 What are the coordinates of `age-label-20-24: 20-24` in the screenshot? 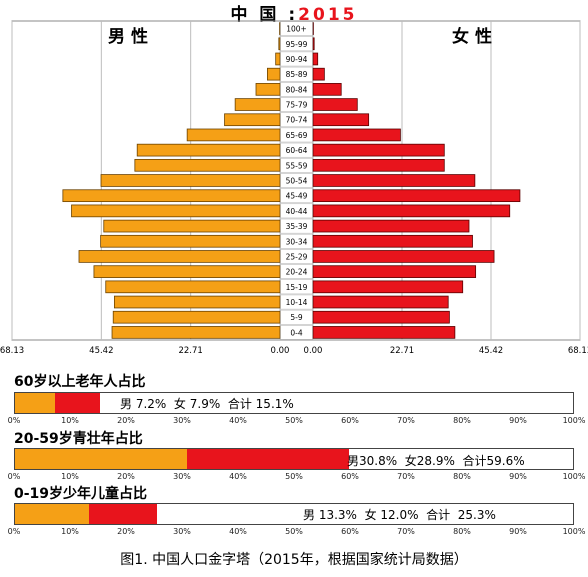 It's located at (297, 272).